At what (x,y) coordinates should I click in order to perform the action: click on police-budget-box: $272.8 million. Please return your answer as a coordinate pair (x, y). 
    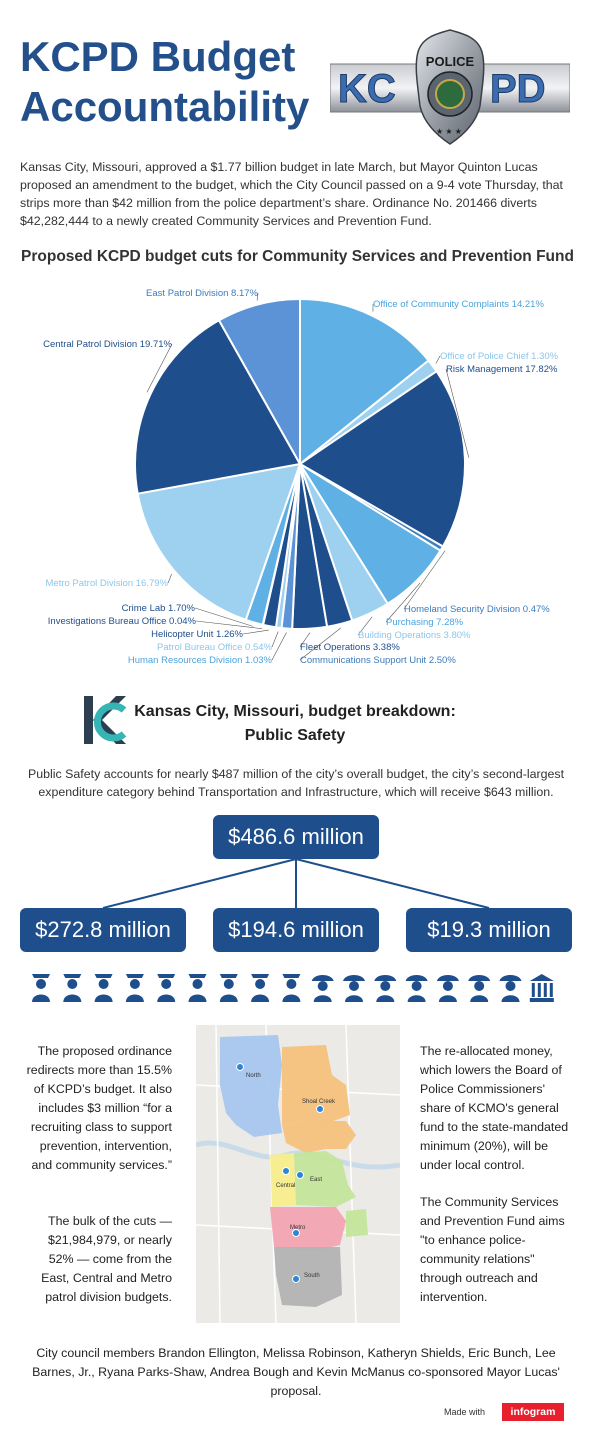
    Looking at the image, I should click on (103, 930).